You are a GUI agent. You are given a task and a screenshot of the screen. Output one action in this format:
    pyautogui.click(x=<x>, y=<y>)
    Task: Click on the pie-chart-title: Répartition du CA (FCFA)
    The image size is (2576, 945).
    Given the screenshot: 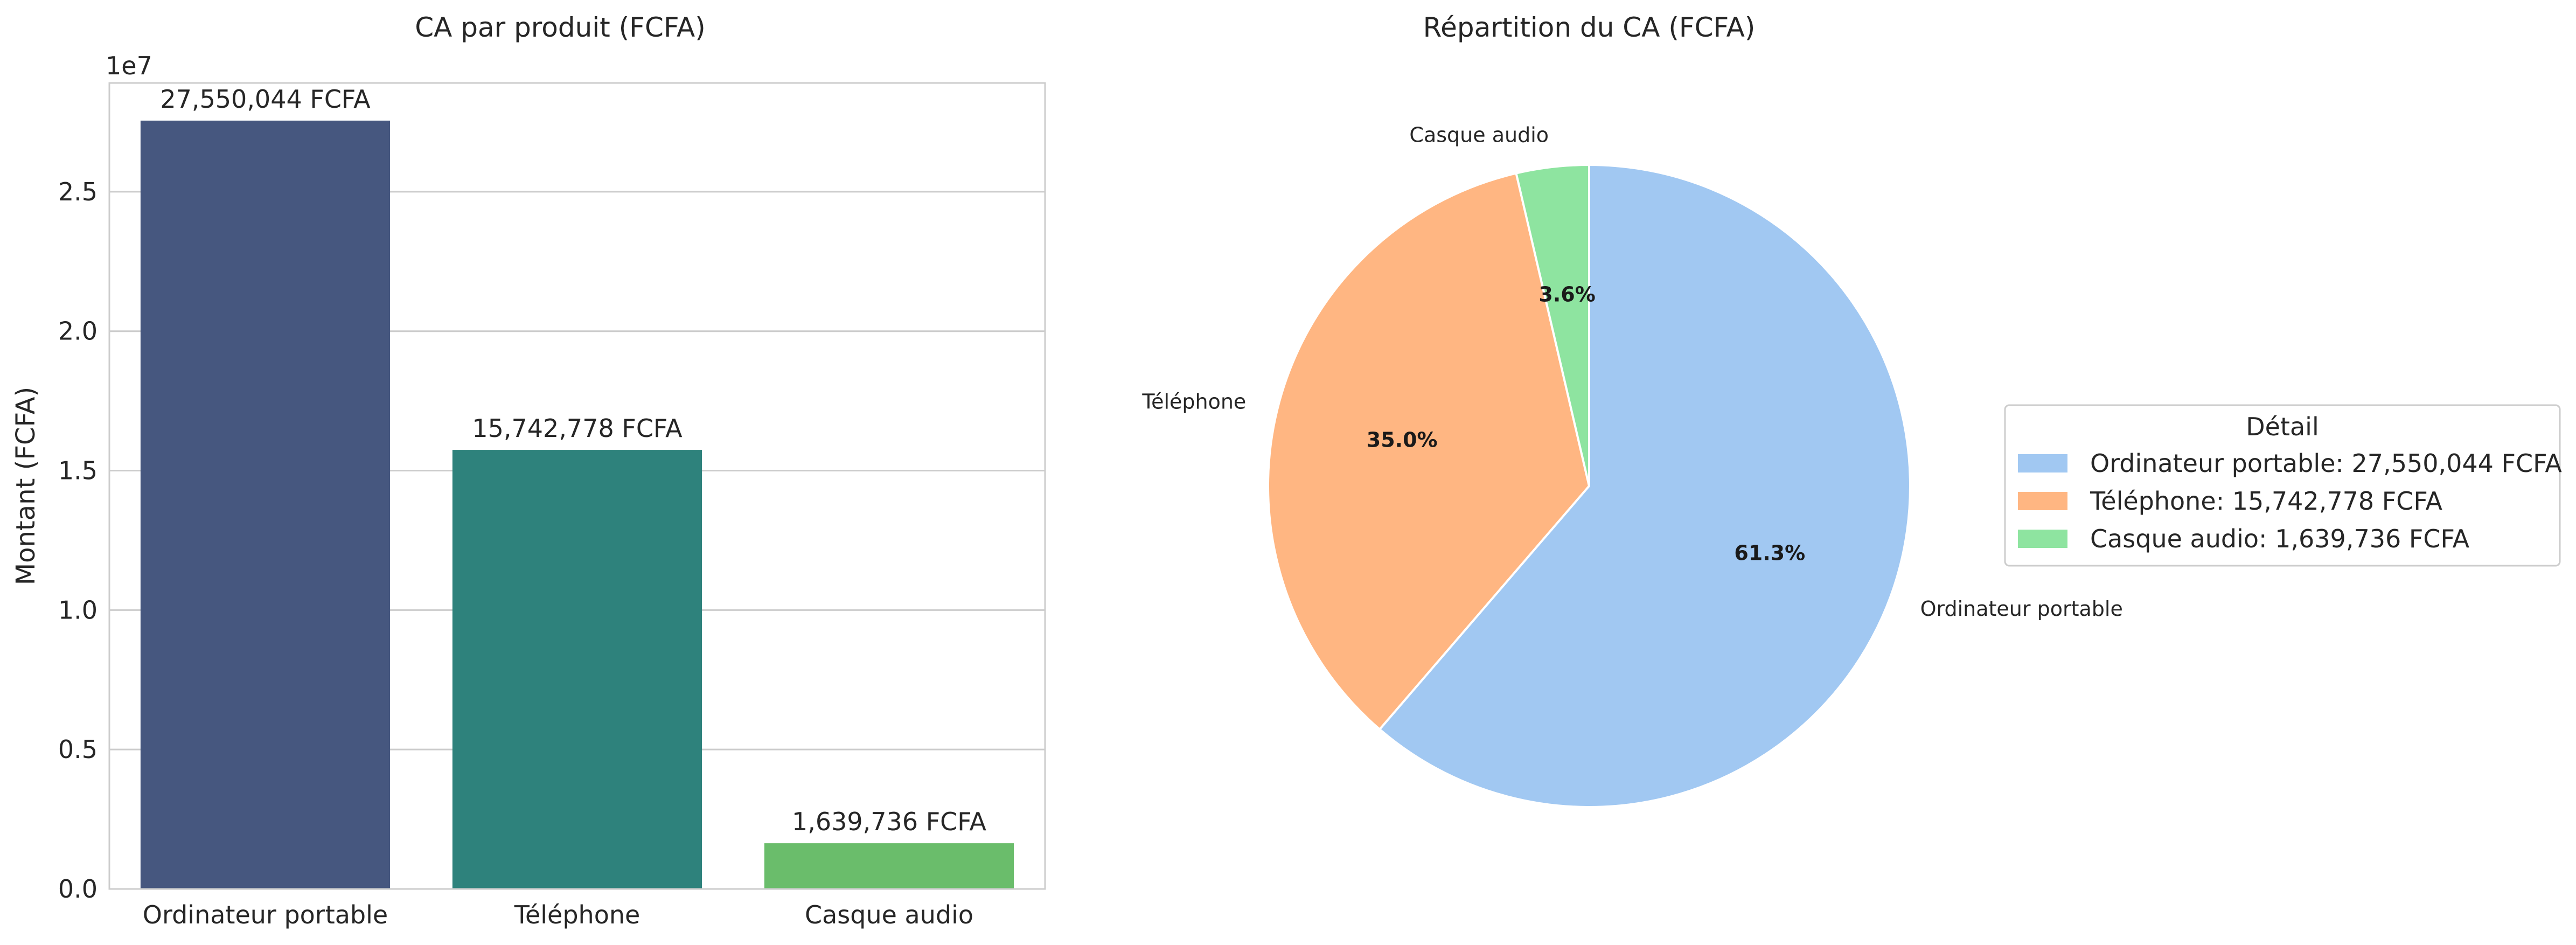 What is the action you would take?
    pyautogui.click(x=1590, y=27)
    